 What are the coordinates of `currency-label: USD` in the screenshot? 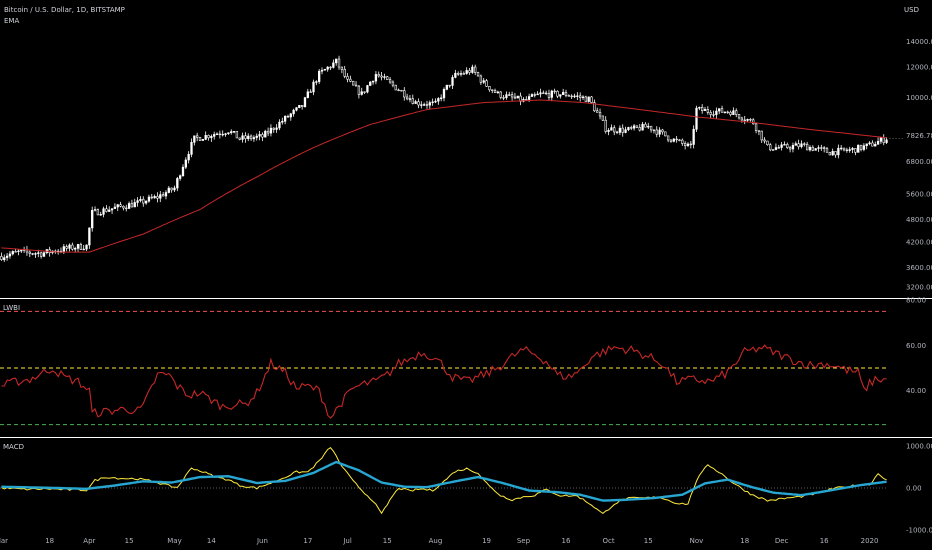 It's located at (911, 10).